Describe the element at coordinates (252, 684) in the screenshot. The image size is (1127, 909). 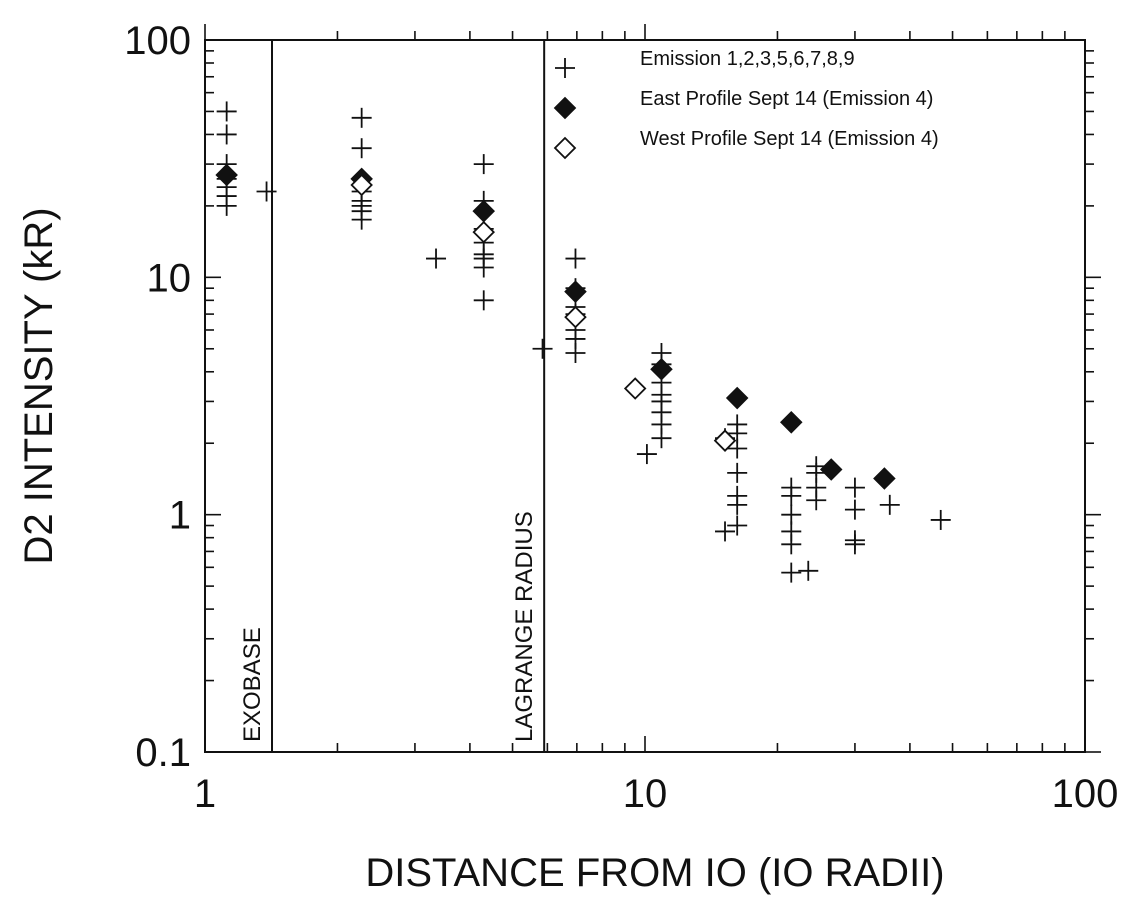
I see `reference-line-label: EXOBASE` at that location.